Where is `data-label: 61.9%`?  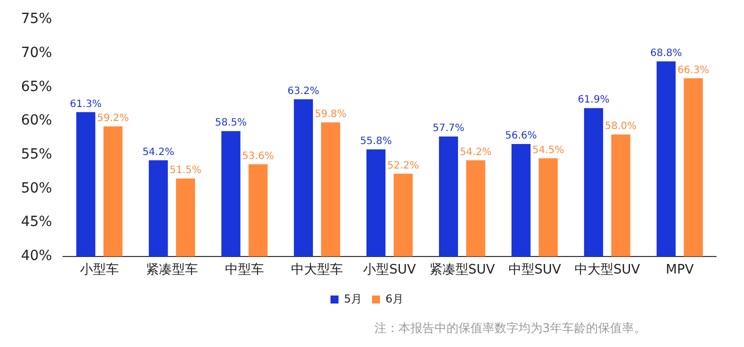 data-label: 61.9% is located at coordinates (594, 100).